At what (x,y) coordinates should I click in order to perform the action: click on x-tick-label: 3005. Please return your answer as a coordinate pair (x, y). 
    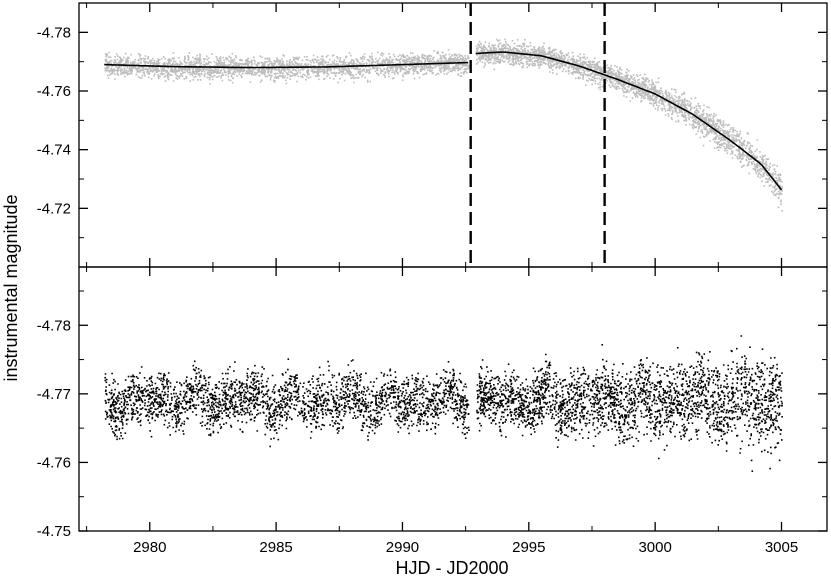
    Looking at the image, I should click on (781, 547).